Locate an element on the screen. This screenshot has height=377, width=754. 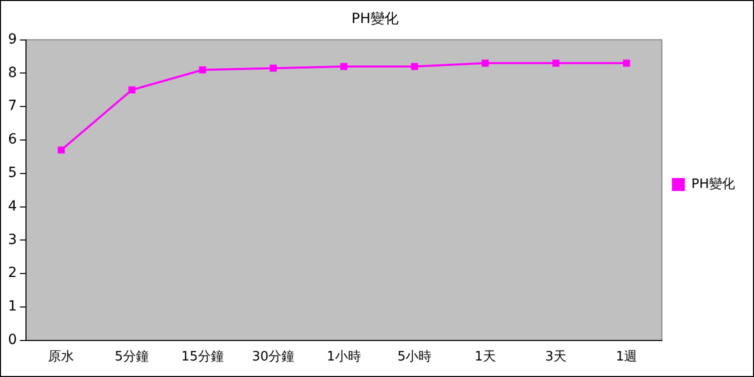
y-tick-label: 5 is located at coordinates (12, 173).